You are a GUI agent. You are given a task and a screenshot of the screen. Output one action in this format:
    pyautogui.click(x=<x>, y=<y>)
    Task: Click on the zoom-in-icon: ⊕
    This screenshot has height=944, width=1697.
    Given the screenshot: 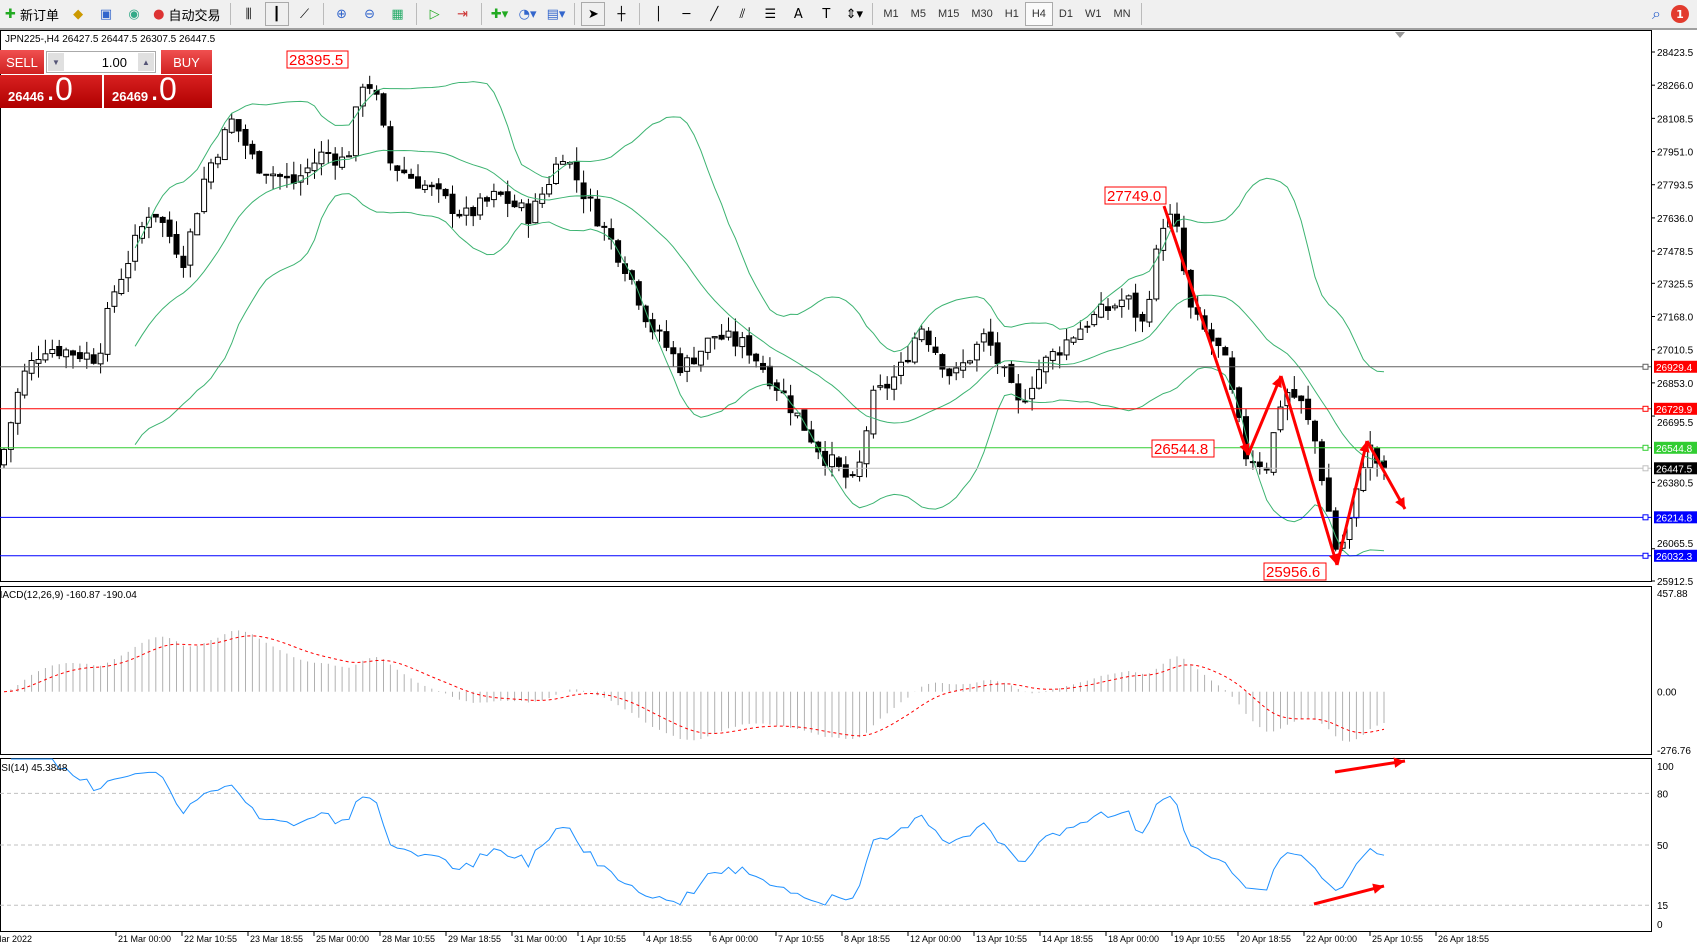 What is the action you would take?
    pyautogui.click(x=342, y=14)
    